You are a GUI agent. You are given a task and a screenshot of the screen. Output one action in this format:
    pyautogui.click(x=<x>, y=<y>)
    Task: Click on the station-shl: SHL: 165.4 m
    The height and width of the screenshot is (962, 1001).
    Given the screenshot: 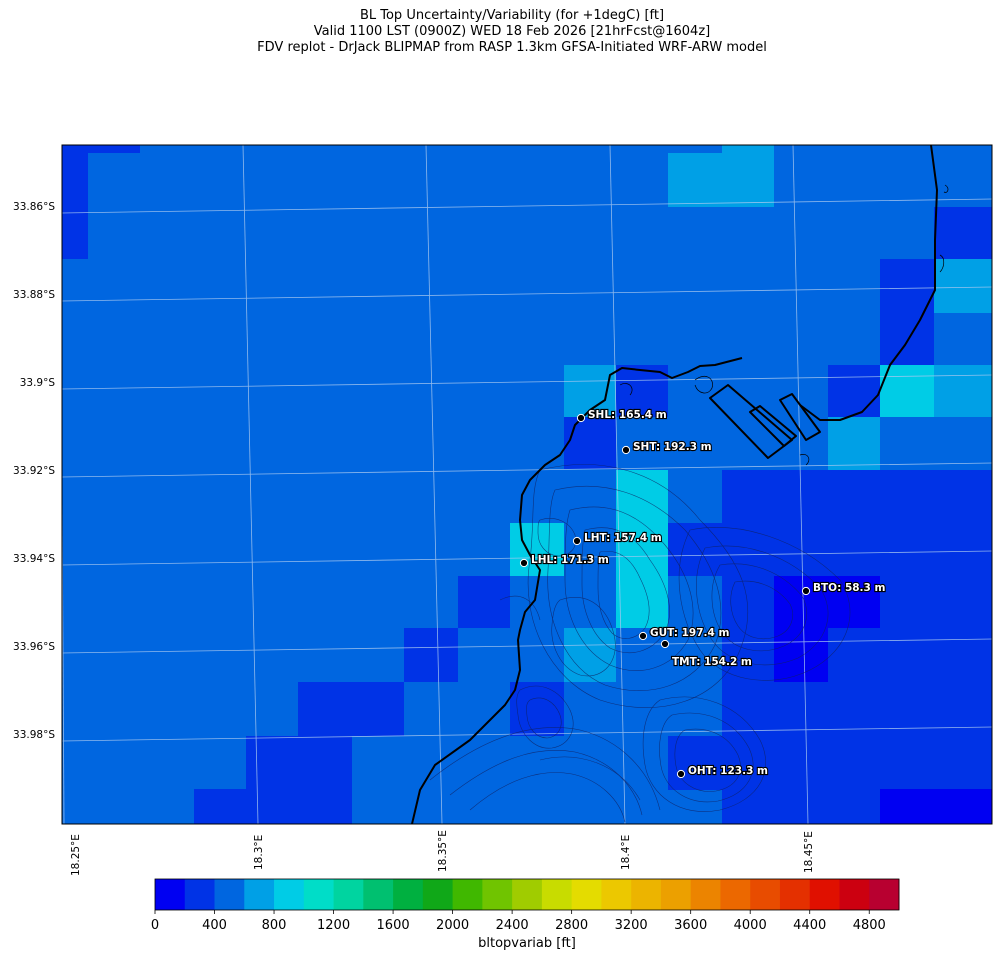 What is the action you would take?
    pyautogui.click(x=622, y=415)
    